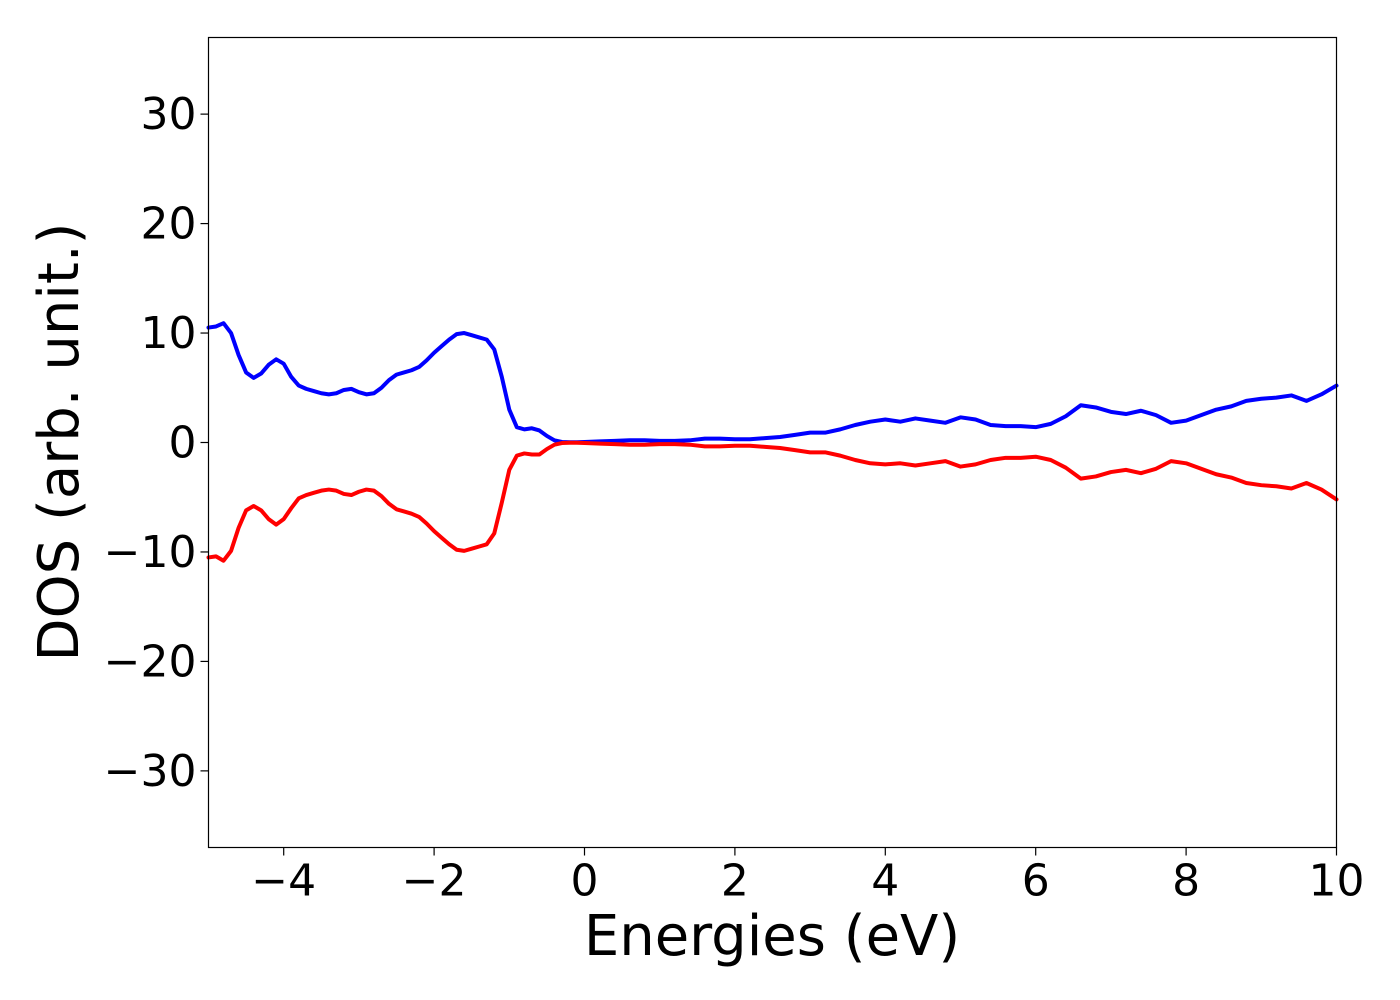  I want to click on red-series-line, so click(772, 501).